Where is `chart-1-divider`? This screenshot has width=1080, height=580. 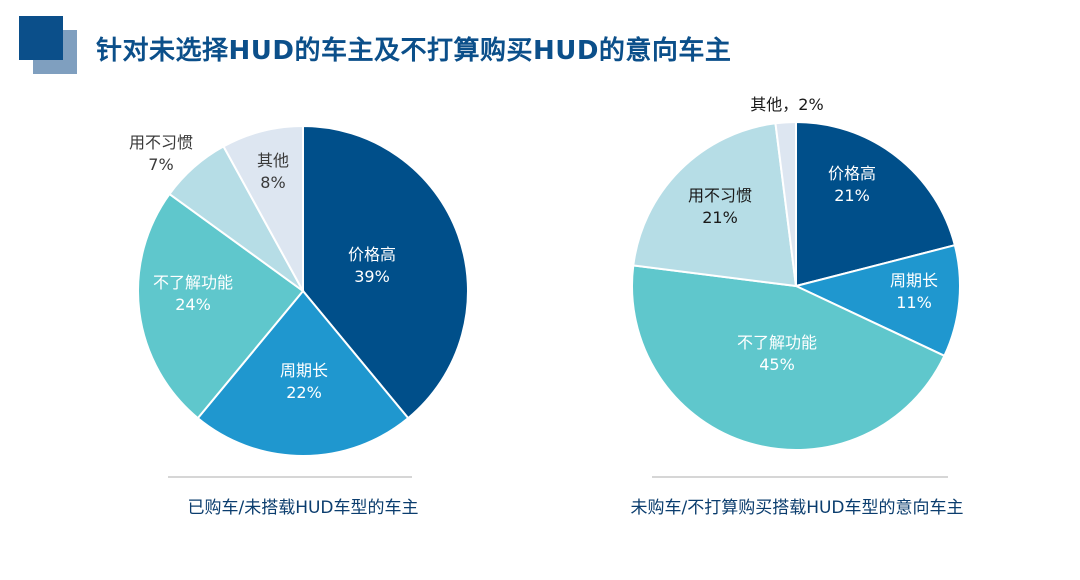
chart-1-divider is located at coordinates (290, 477).